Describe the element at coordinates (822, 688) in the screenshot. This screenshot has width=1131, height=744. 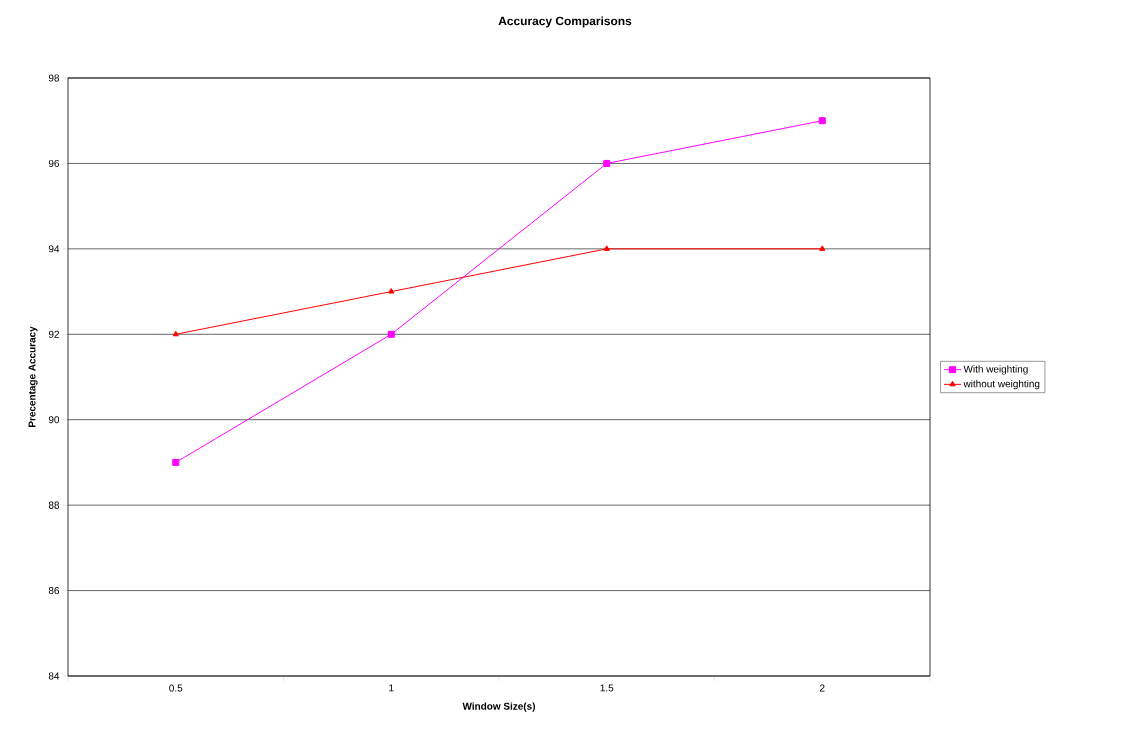
I see `x-tick-label: 2` at that location.